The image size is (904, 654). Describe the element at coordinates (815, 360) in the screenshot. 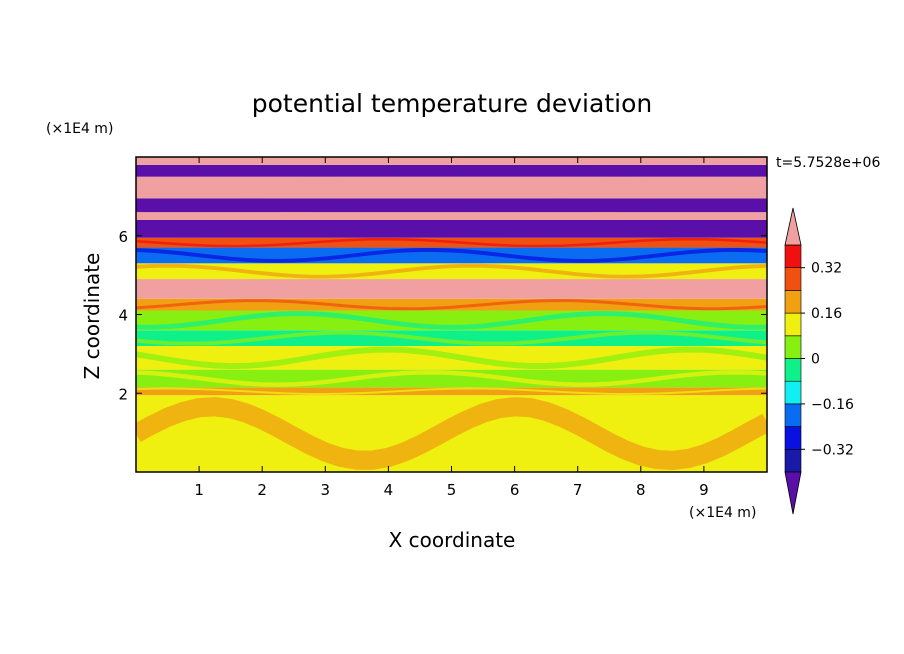

I see `colorbar-label: 0` at that location.